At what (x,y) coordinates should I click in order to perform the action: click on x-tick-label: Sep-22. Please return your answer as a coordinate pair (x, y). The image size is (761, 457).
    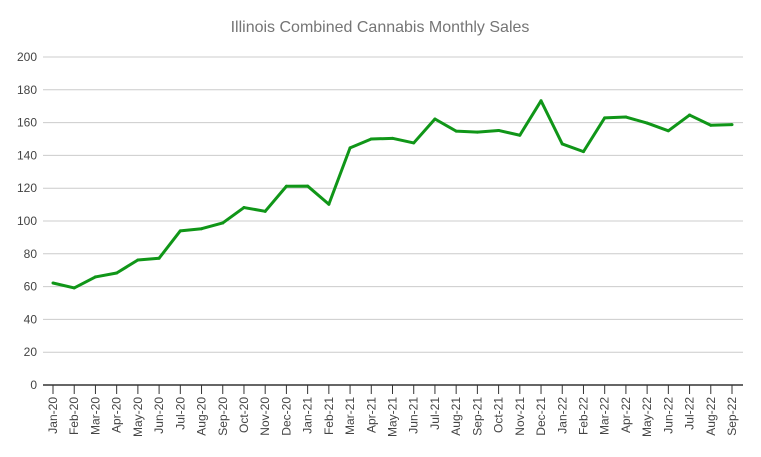
    Looking at the image, I should click on (732, 416).